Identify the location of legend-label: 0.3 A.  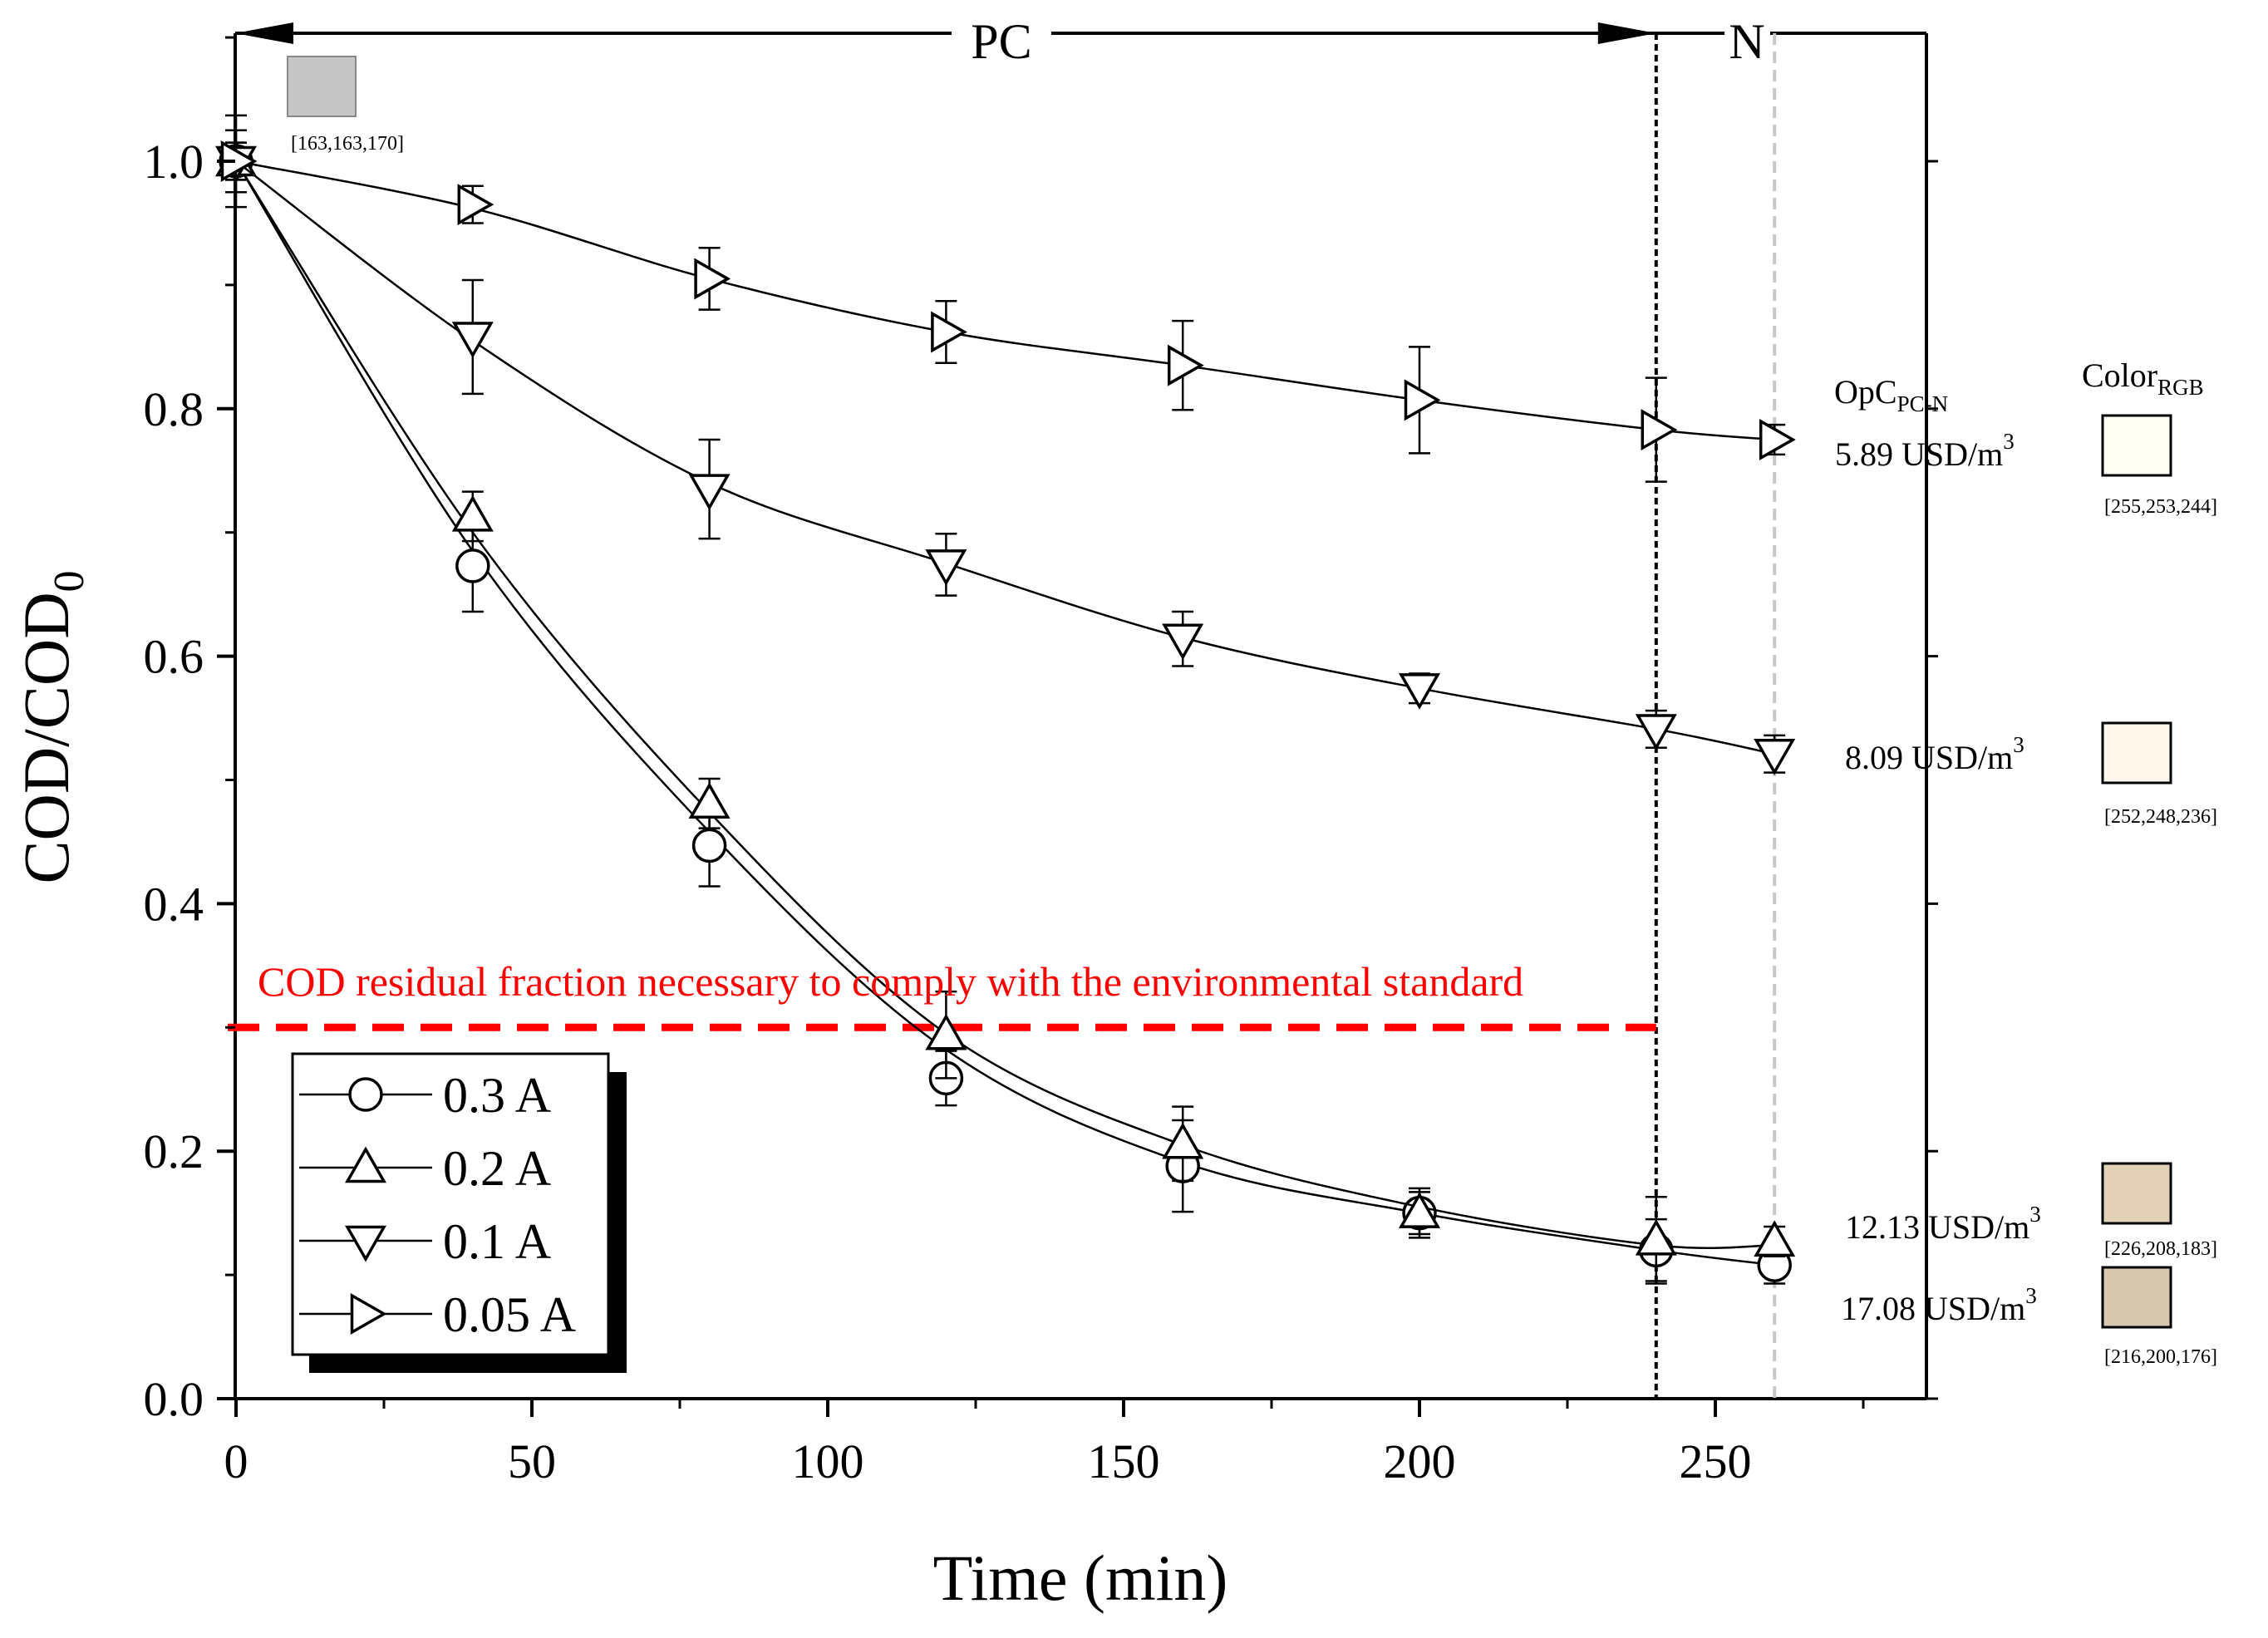
(497, 1095).